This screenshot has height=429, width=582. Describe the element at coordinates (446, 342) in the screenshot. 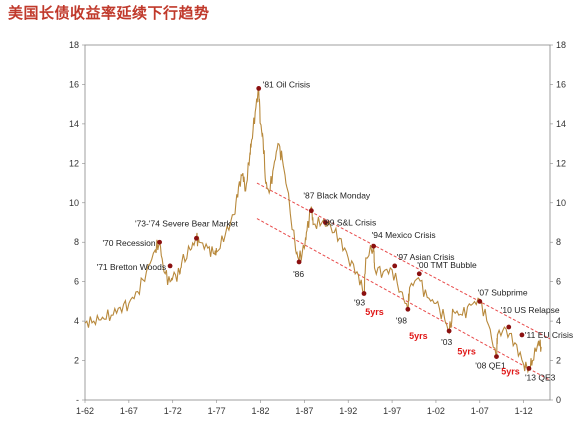

I see `event-marker-label: '03` at that location.